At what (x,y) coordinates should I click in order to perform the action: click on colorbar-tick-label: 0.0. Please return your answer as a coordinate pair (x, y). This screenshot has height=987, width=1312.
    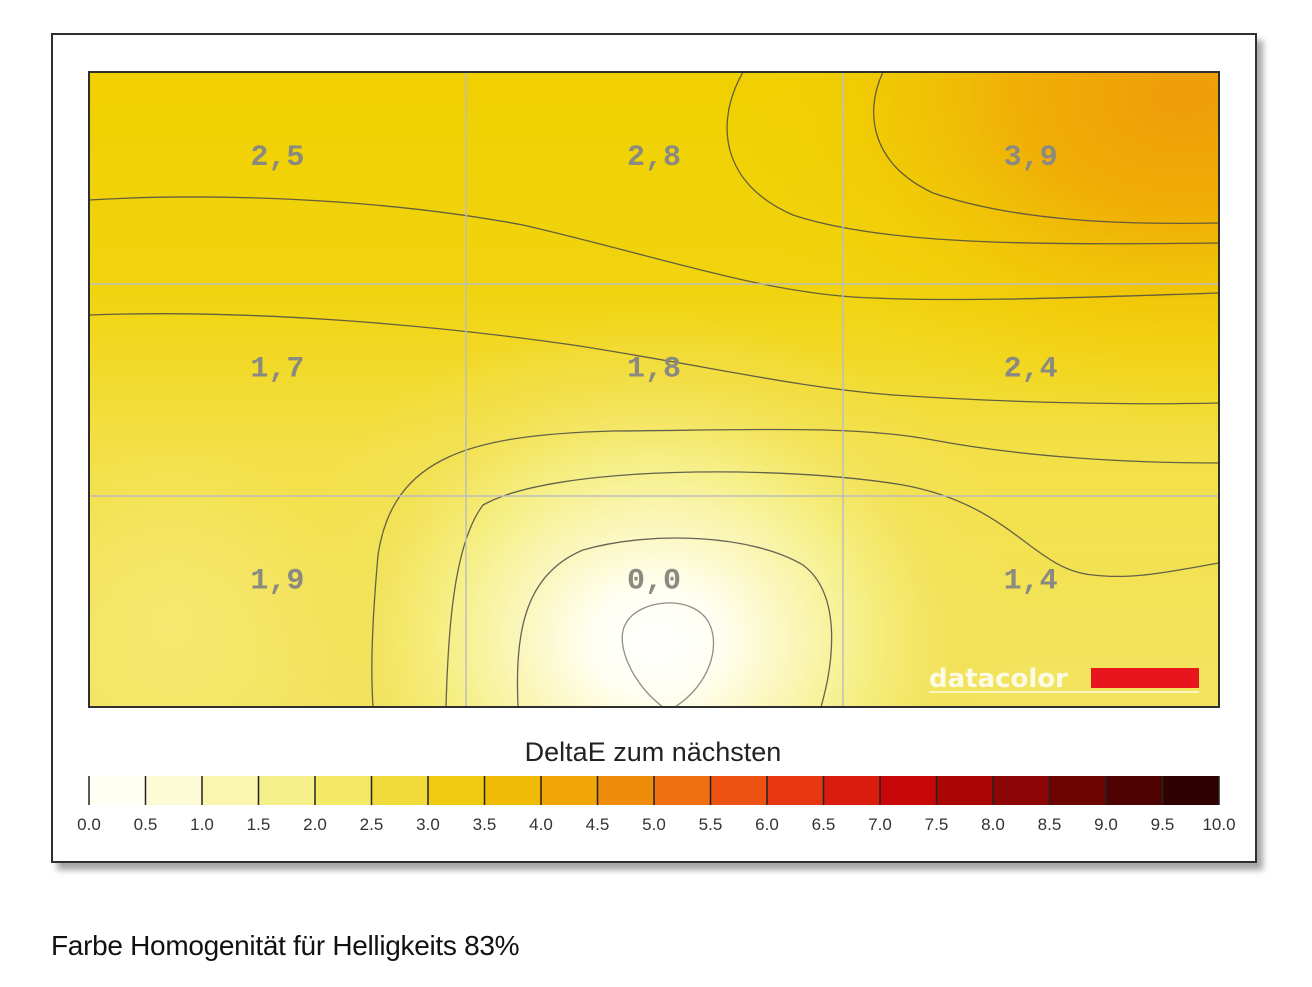
    Looking at the image, I should click on (89, 824).